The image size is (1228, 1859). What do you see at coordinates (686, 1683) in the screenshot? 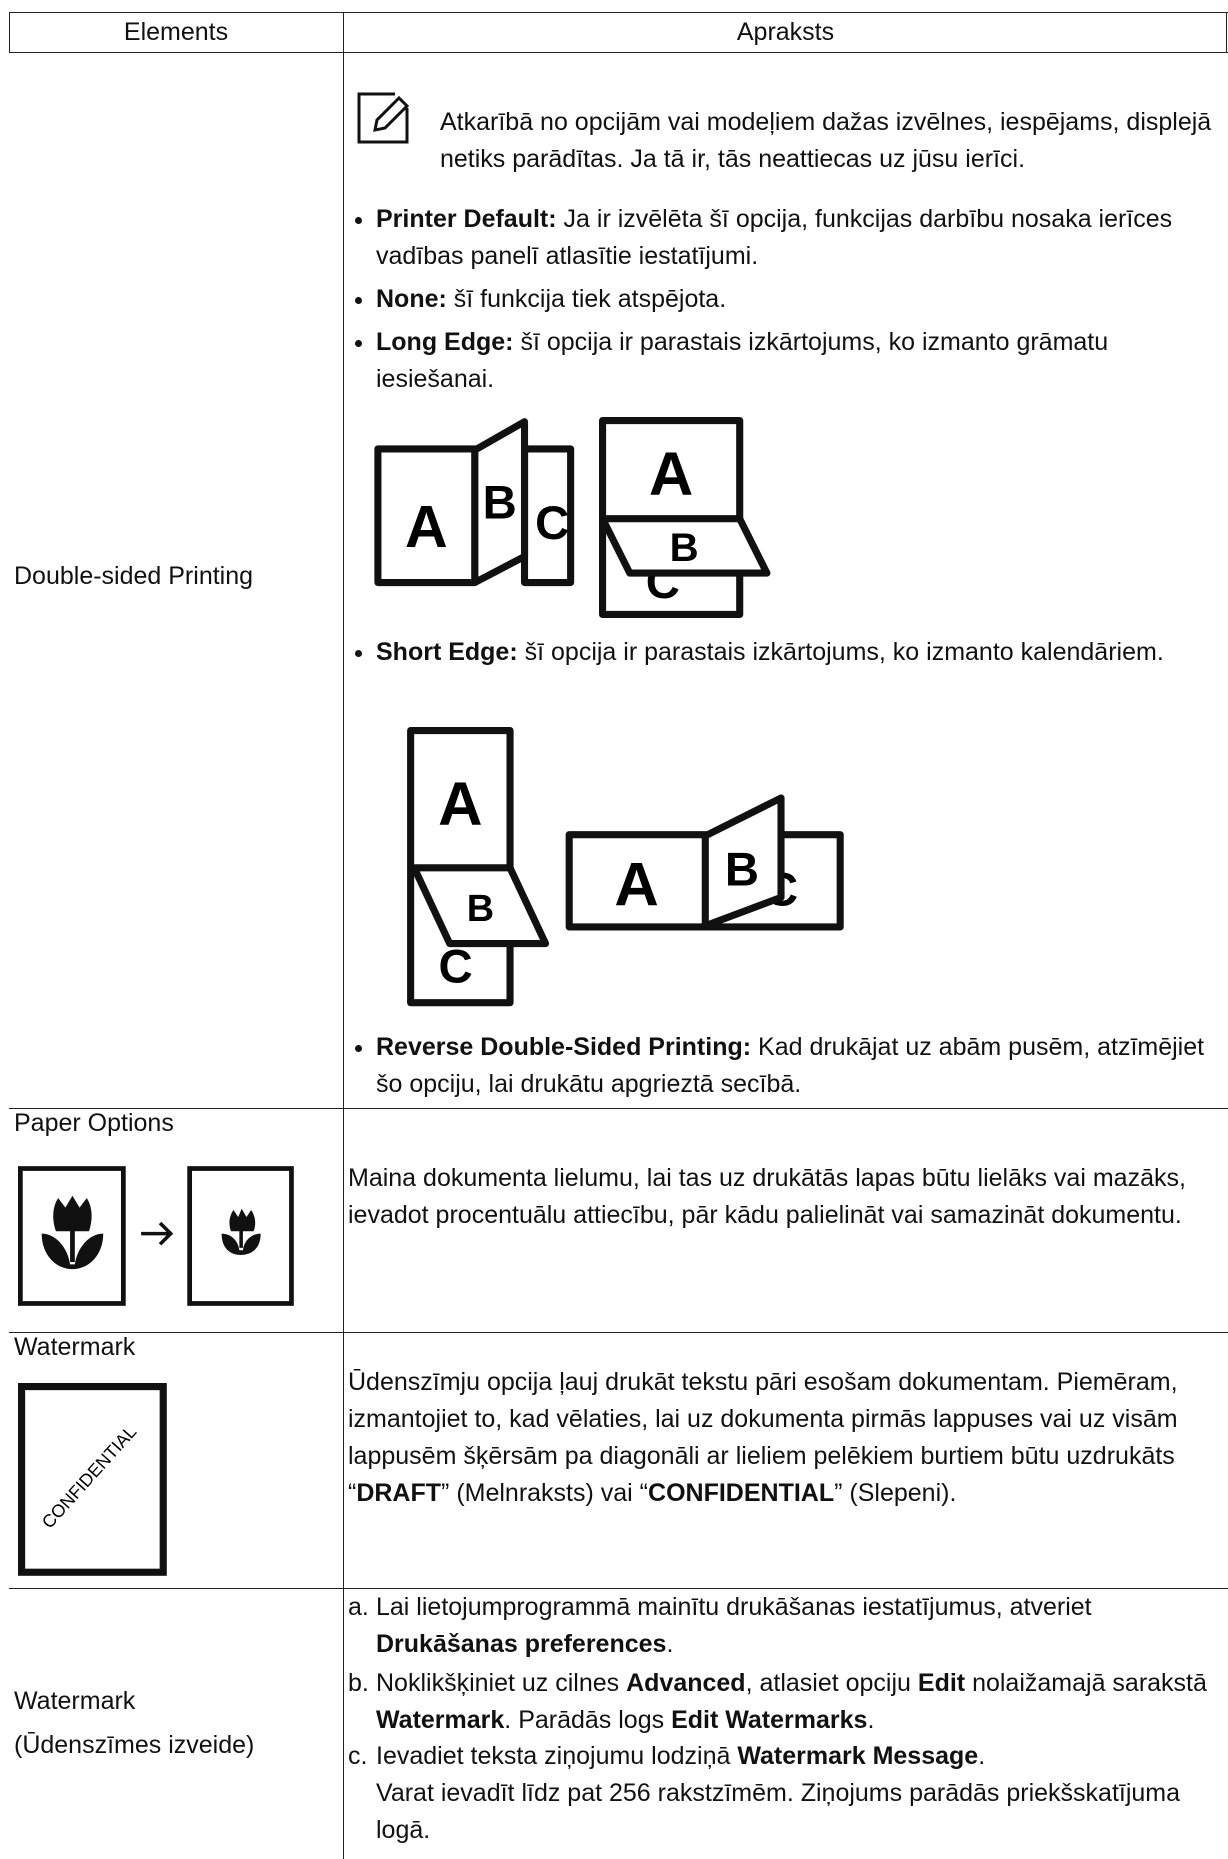
I see `term: Advanced` at bounding box center [686, 1683].